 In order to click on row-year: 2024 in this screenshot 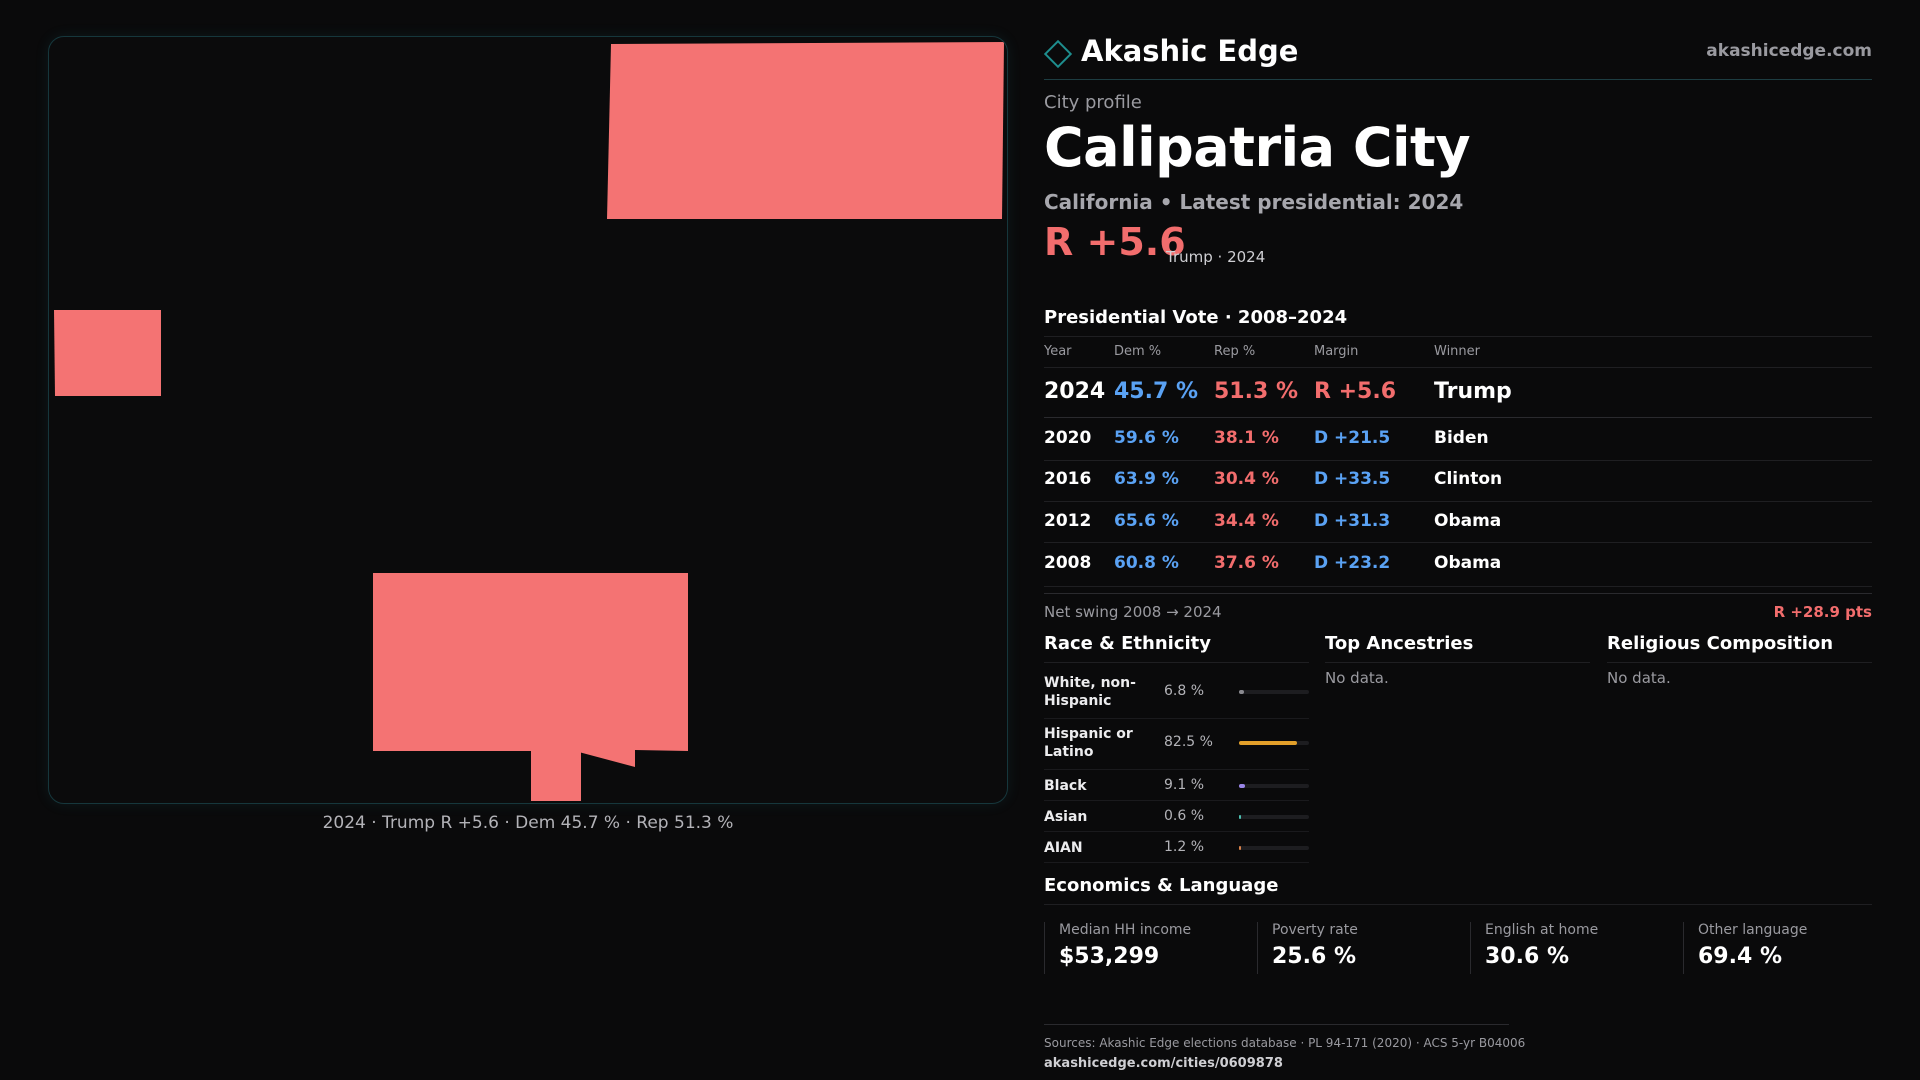, I will do `click(1075, 391)`.